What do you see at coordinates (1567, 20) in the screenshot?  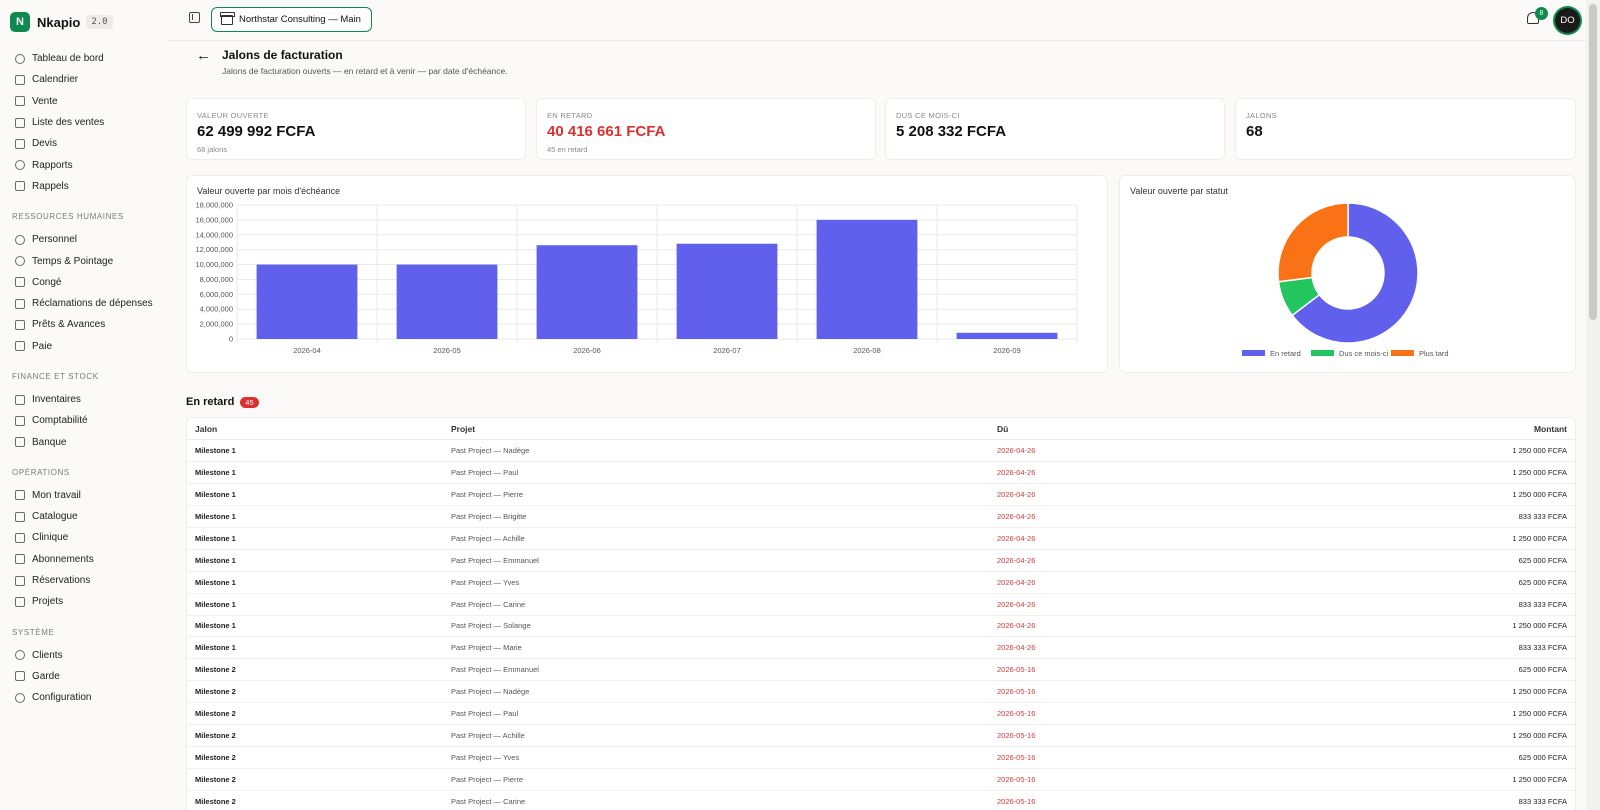 I see `avatar: DO` at bounding box center [1567, 20].